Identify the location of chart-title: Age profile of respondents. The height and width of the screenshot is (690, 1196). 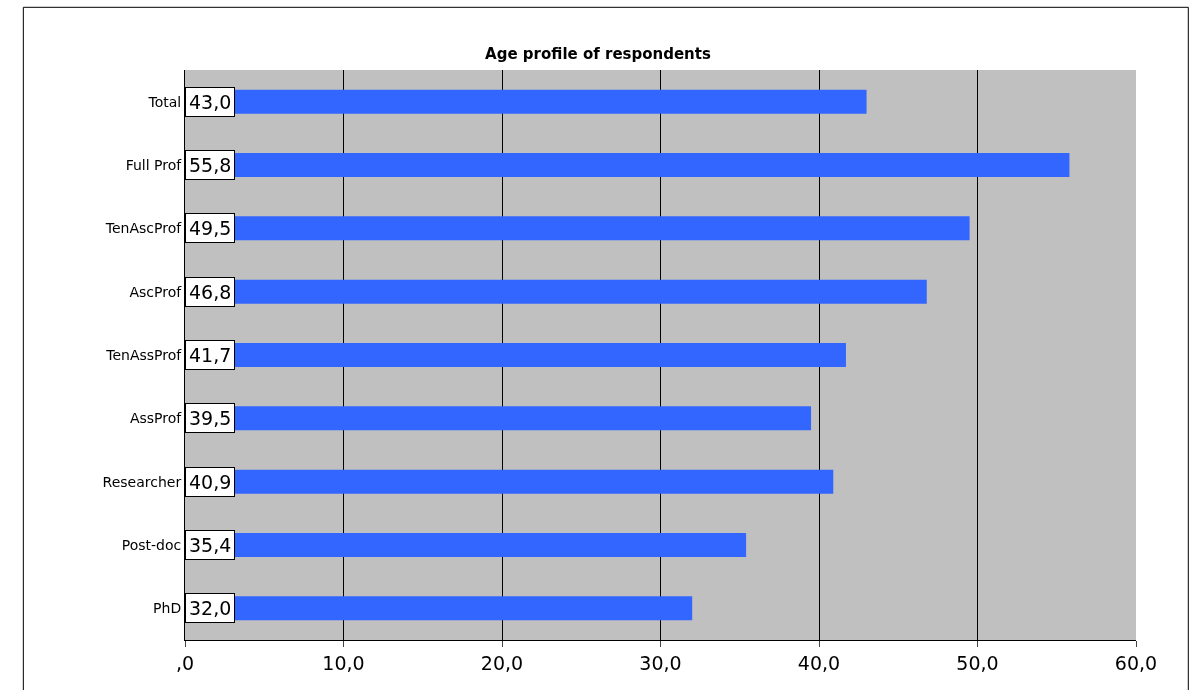
(598, 53).